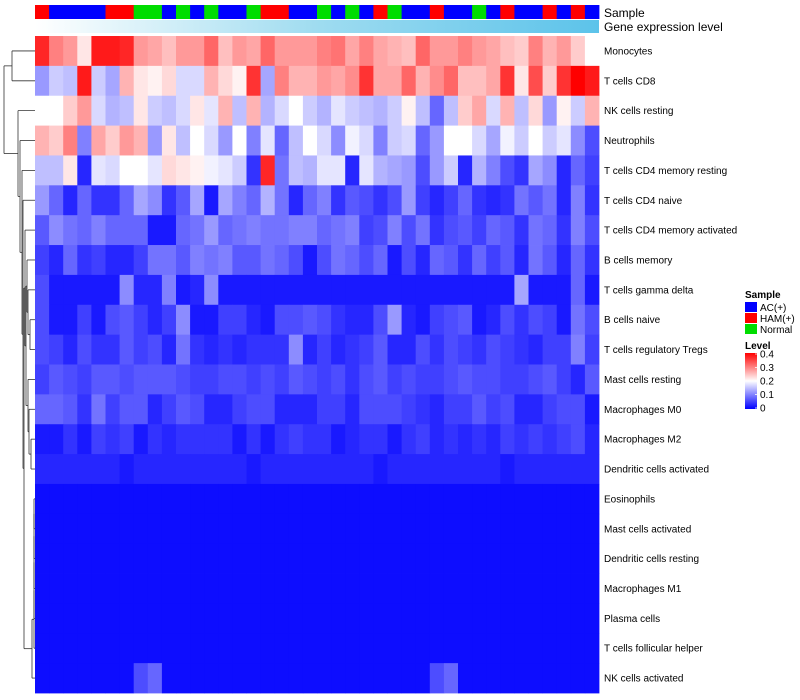 The height and width of the screenshot is (700, 800). What do you see at coordinates (656, 350) in the screenshot?
I see `row-label: T cells regulatory Tregs` at bounding box center [656, 350].